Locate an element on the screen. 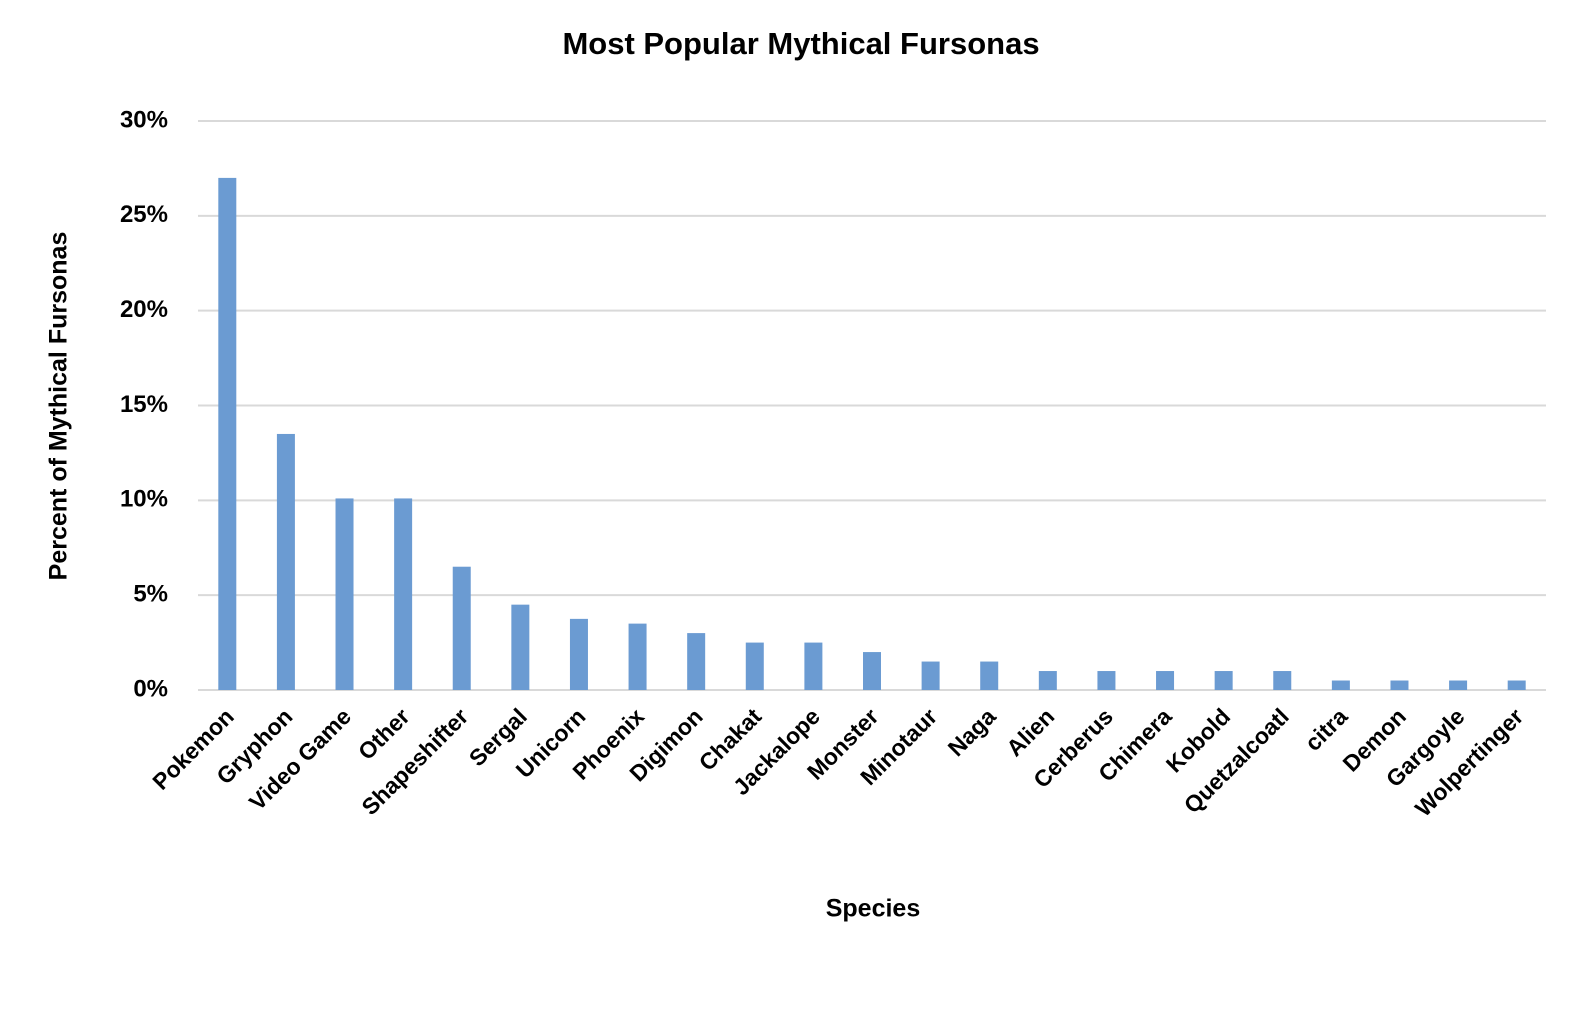 The width and height of the screenshot is (1580, 1016). y-tick-label: 20% is located at coordinates (144, 309).